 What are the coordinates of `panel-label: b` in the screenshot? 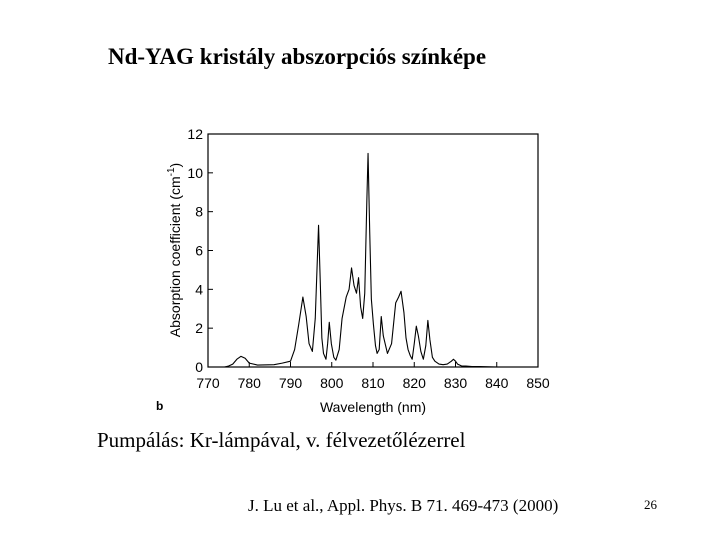 It's located at (159, 406).